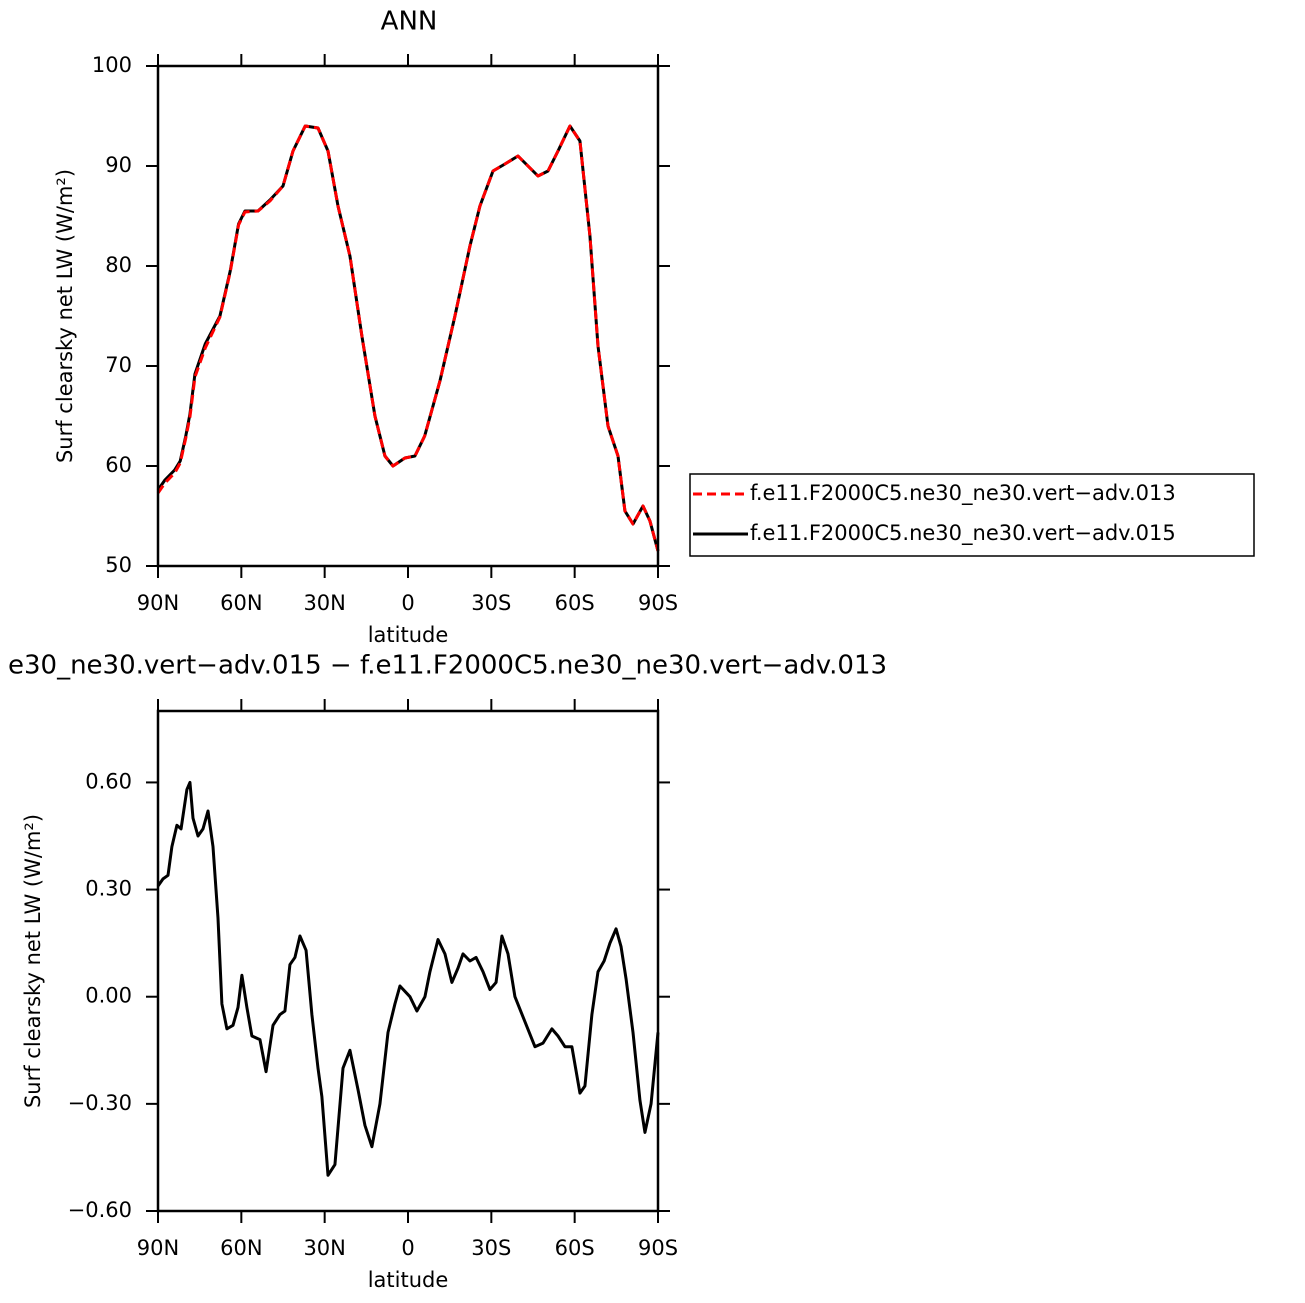 This screenshot has height=1303, width=1305. Describe the element at coordinates (118, 265) in the screenshot. I see `y-tick-label: 80` at that location.